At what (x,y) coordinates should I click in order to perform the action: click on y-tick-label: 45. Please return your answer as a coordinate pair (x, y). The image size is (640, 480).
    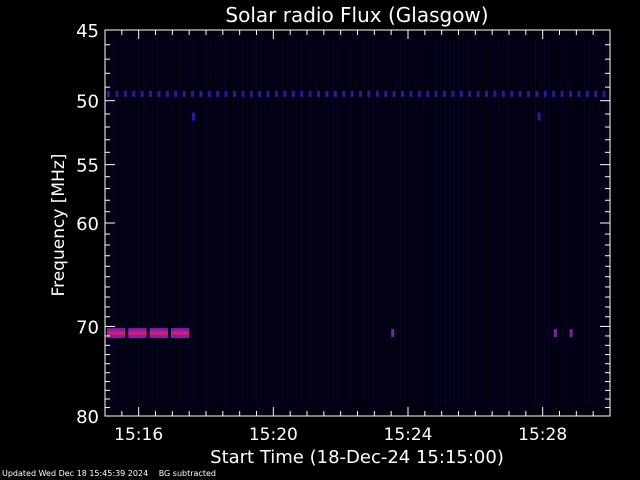
    Looking at the image, I should click on (87, 31).